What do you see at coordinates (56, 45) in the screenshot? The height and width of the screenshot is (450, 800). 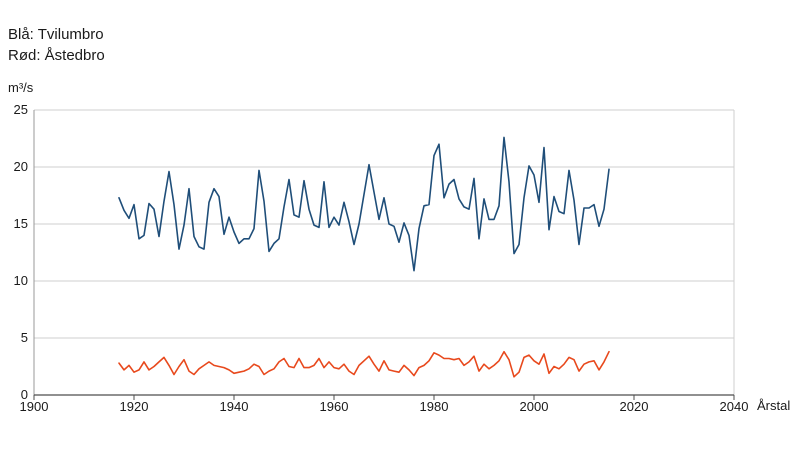 I see `legend: Blå: Tvilumbro Rød: Åstedbro` at bounding box center [56, 45].